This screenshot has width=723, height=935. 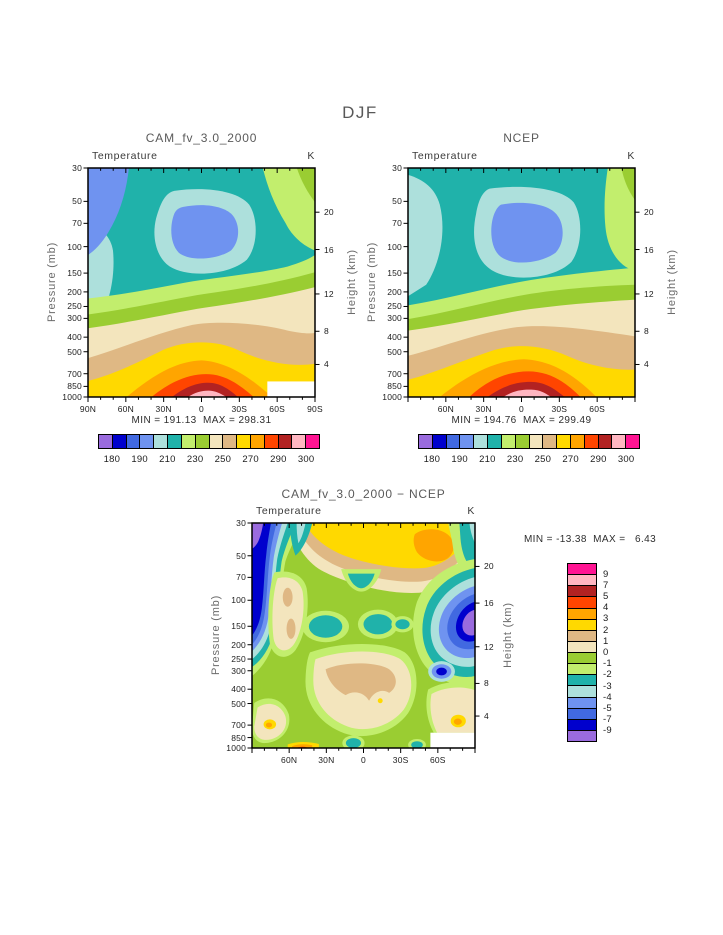 What do you see at coordinates (445, 156) in the screenshot?
I see `field-label-ncep: Temperature` at bounding box center [445, 156].